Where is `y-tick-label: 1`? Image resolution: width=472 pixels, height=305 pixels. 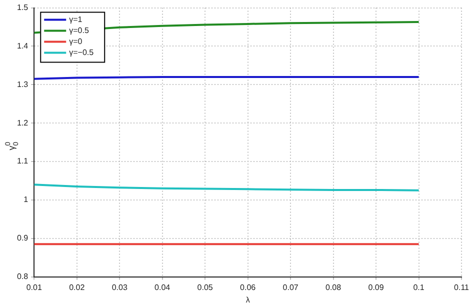 y-tick-label: 1 is located at coordinates (26, 199).